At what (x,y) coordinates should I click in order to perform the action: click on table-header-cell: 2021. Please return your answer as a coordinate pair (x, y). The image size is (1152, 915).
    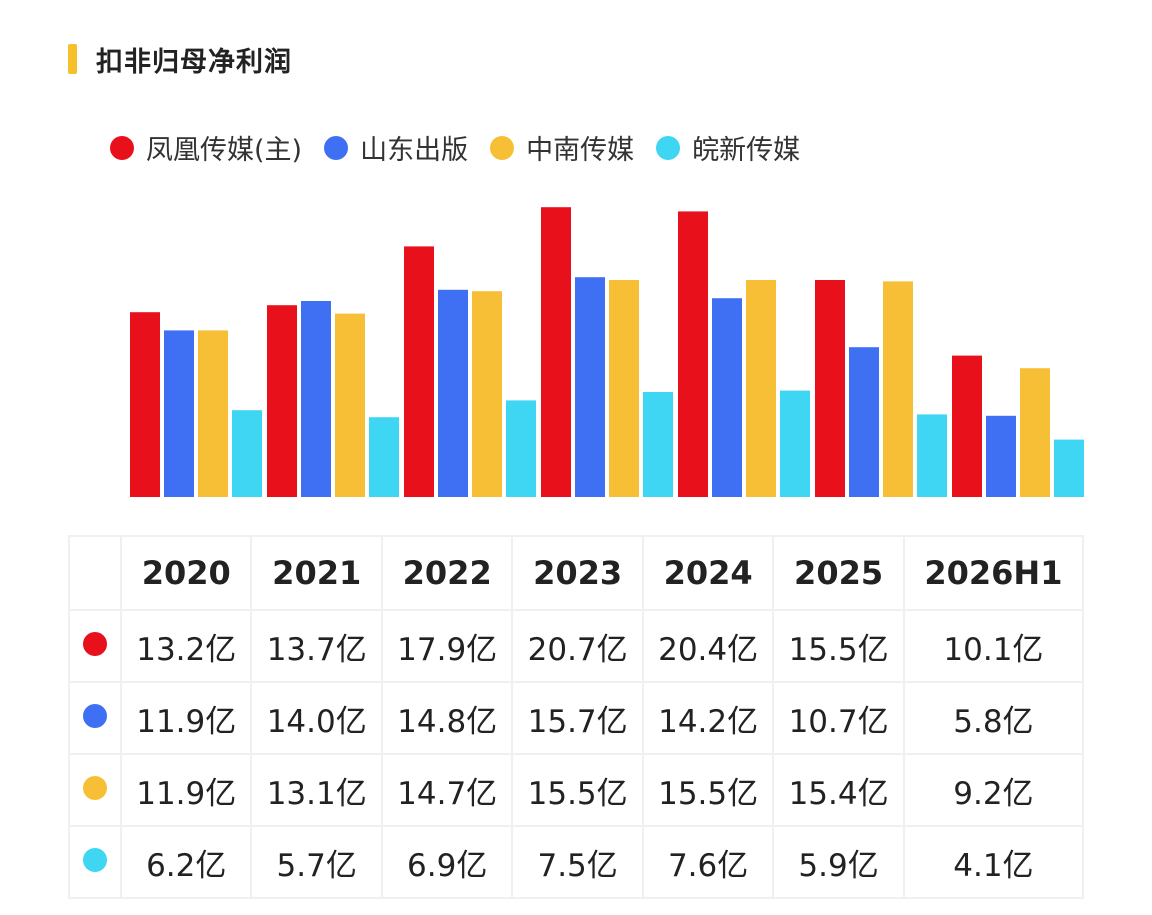
    Looking at the image, I should click on (316, 573).